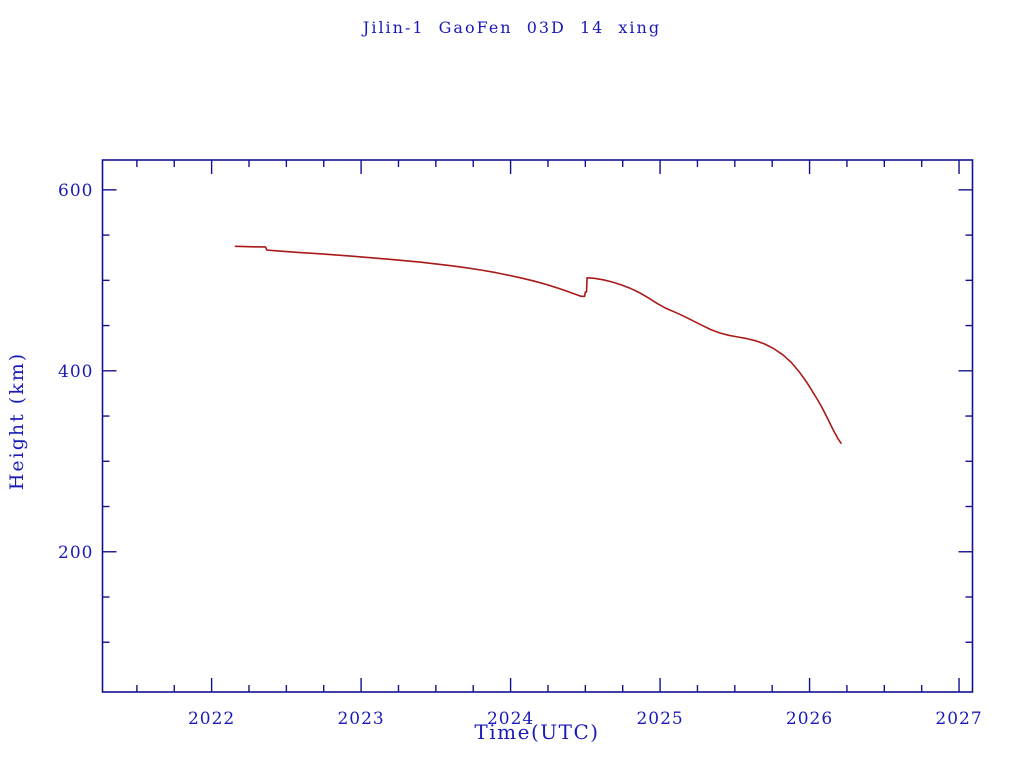 The image size is (1024, 768). I want to click on y-tick-label: 600, so click(75, 191).